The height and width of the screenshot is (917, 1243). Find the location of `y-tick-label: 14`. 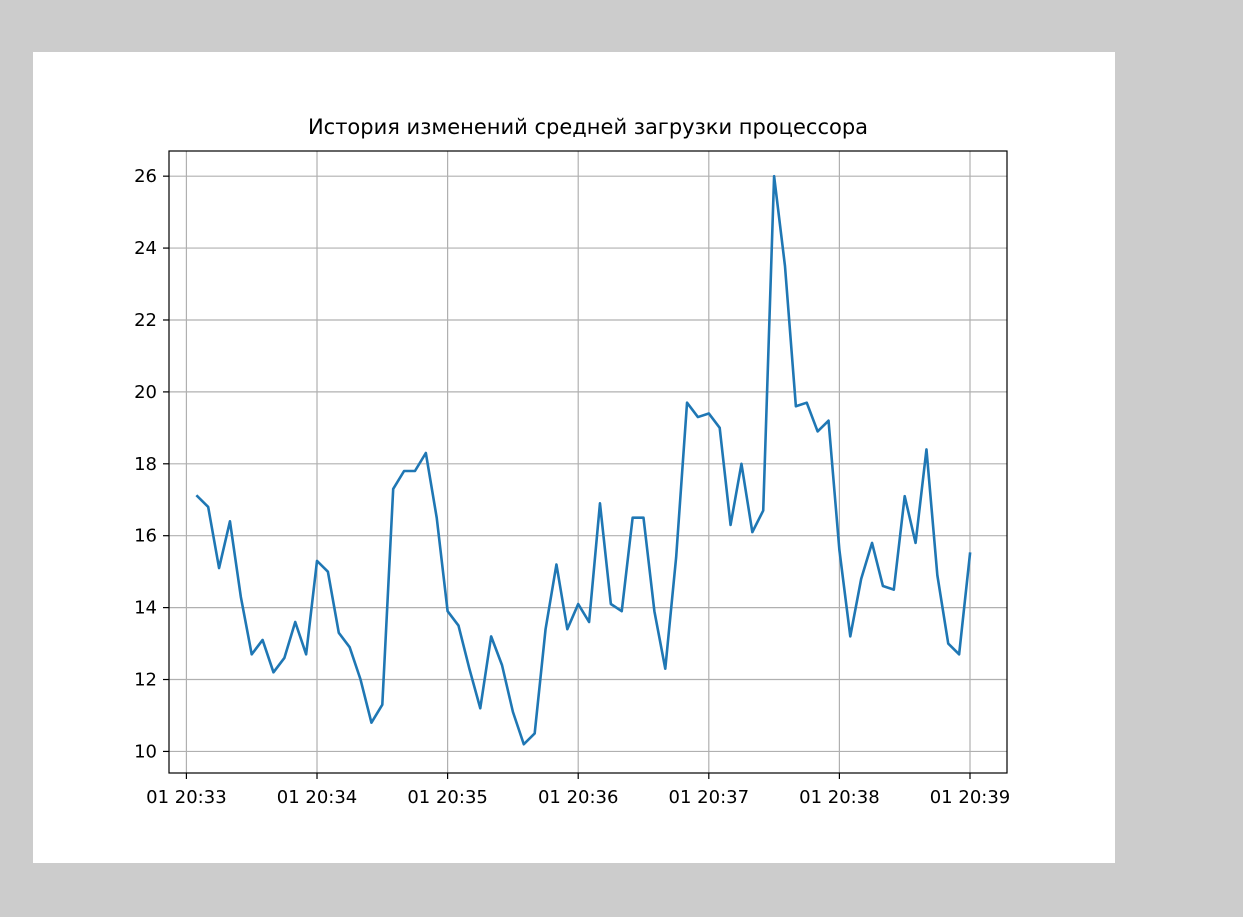

y-tick-label: 14 is located at coordinates (145, 608).